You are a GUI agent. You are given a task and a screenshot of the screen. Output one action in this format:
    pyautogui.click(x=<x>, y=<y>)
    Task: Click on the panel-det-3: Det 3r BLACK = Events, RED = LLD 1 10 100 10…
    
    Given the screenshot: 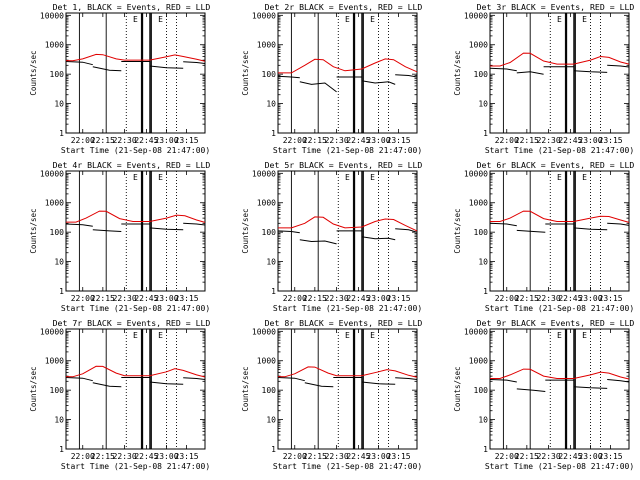 What is the action you would take?
    pyautogui.click(x=543, y=78)
    